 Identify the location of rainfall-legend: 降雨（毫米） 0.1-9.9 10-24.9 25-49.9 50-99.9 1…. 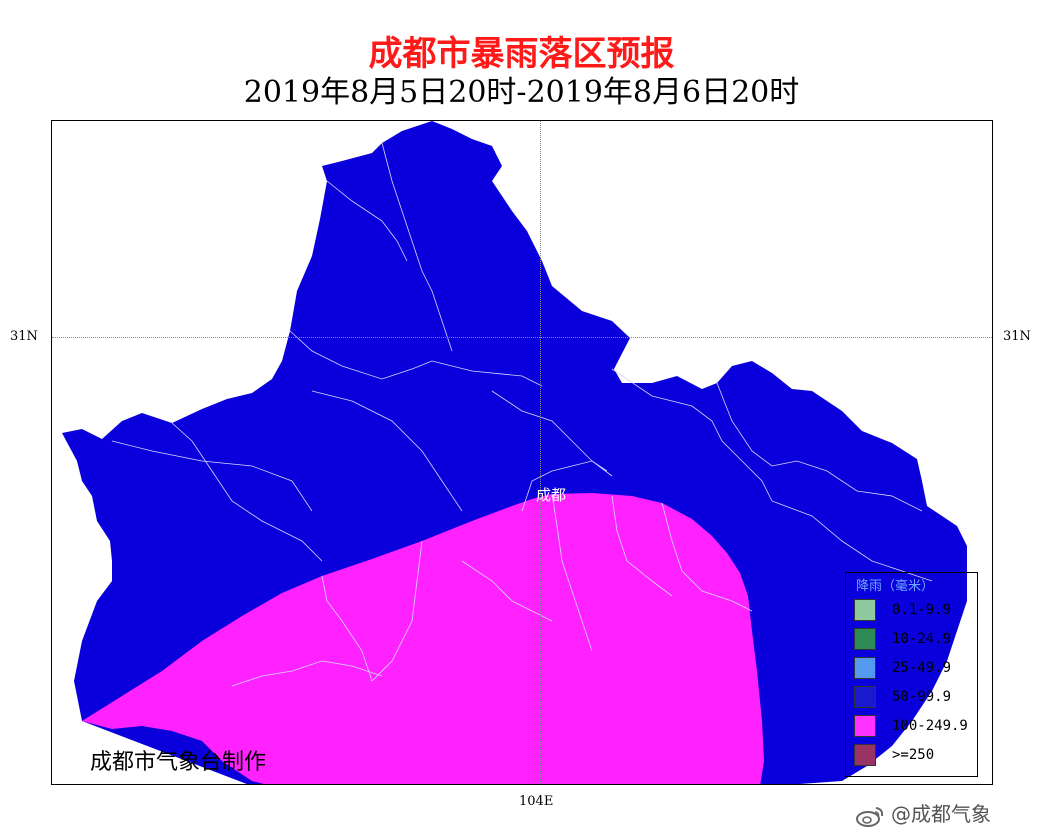
(911, 674).